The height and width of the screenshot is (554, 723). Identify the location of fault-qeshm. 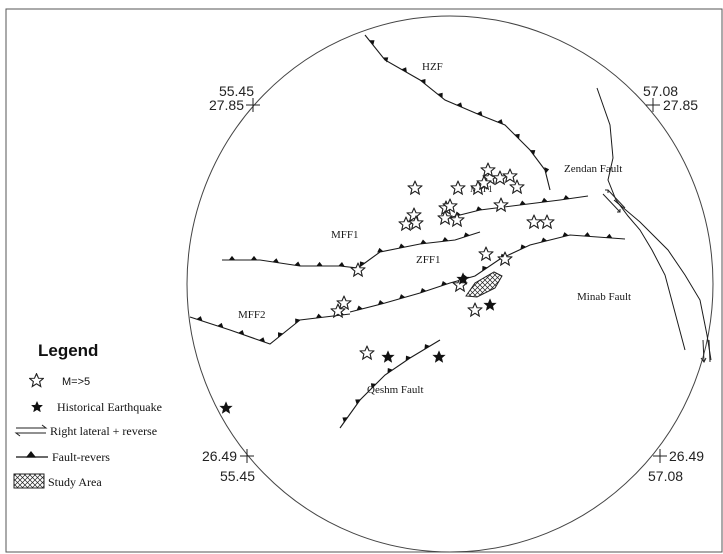
(390, 384).